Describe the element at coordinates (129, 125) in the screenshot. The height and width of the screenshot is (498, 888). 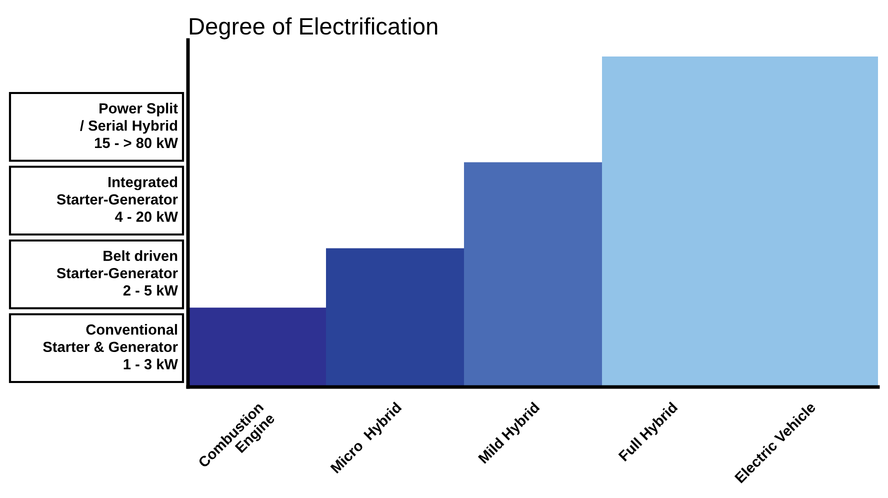
I see `text: Power Split / Serial Hybrid 15 - > 80 kW` at that location.